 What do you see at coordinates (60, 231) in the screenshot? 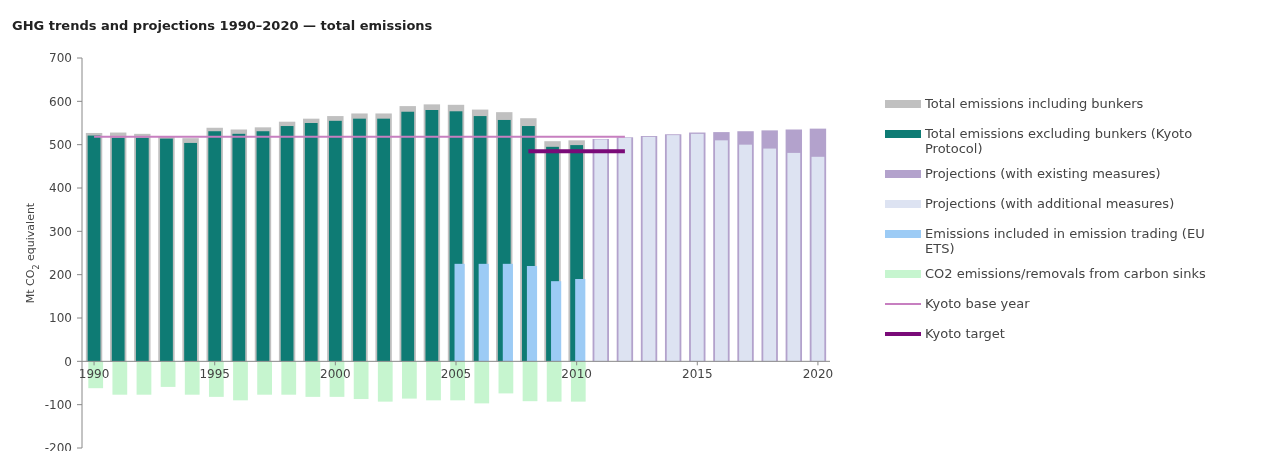
I see `y-tick-label: 300` at bounding box center [60, 231].